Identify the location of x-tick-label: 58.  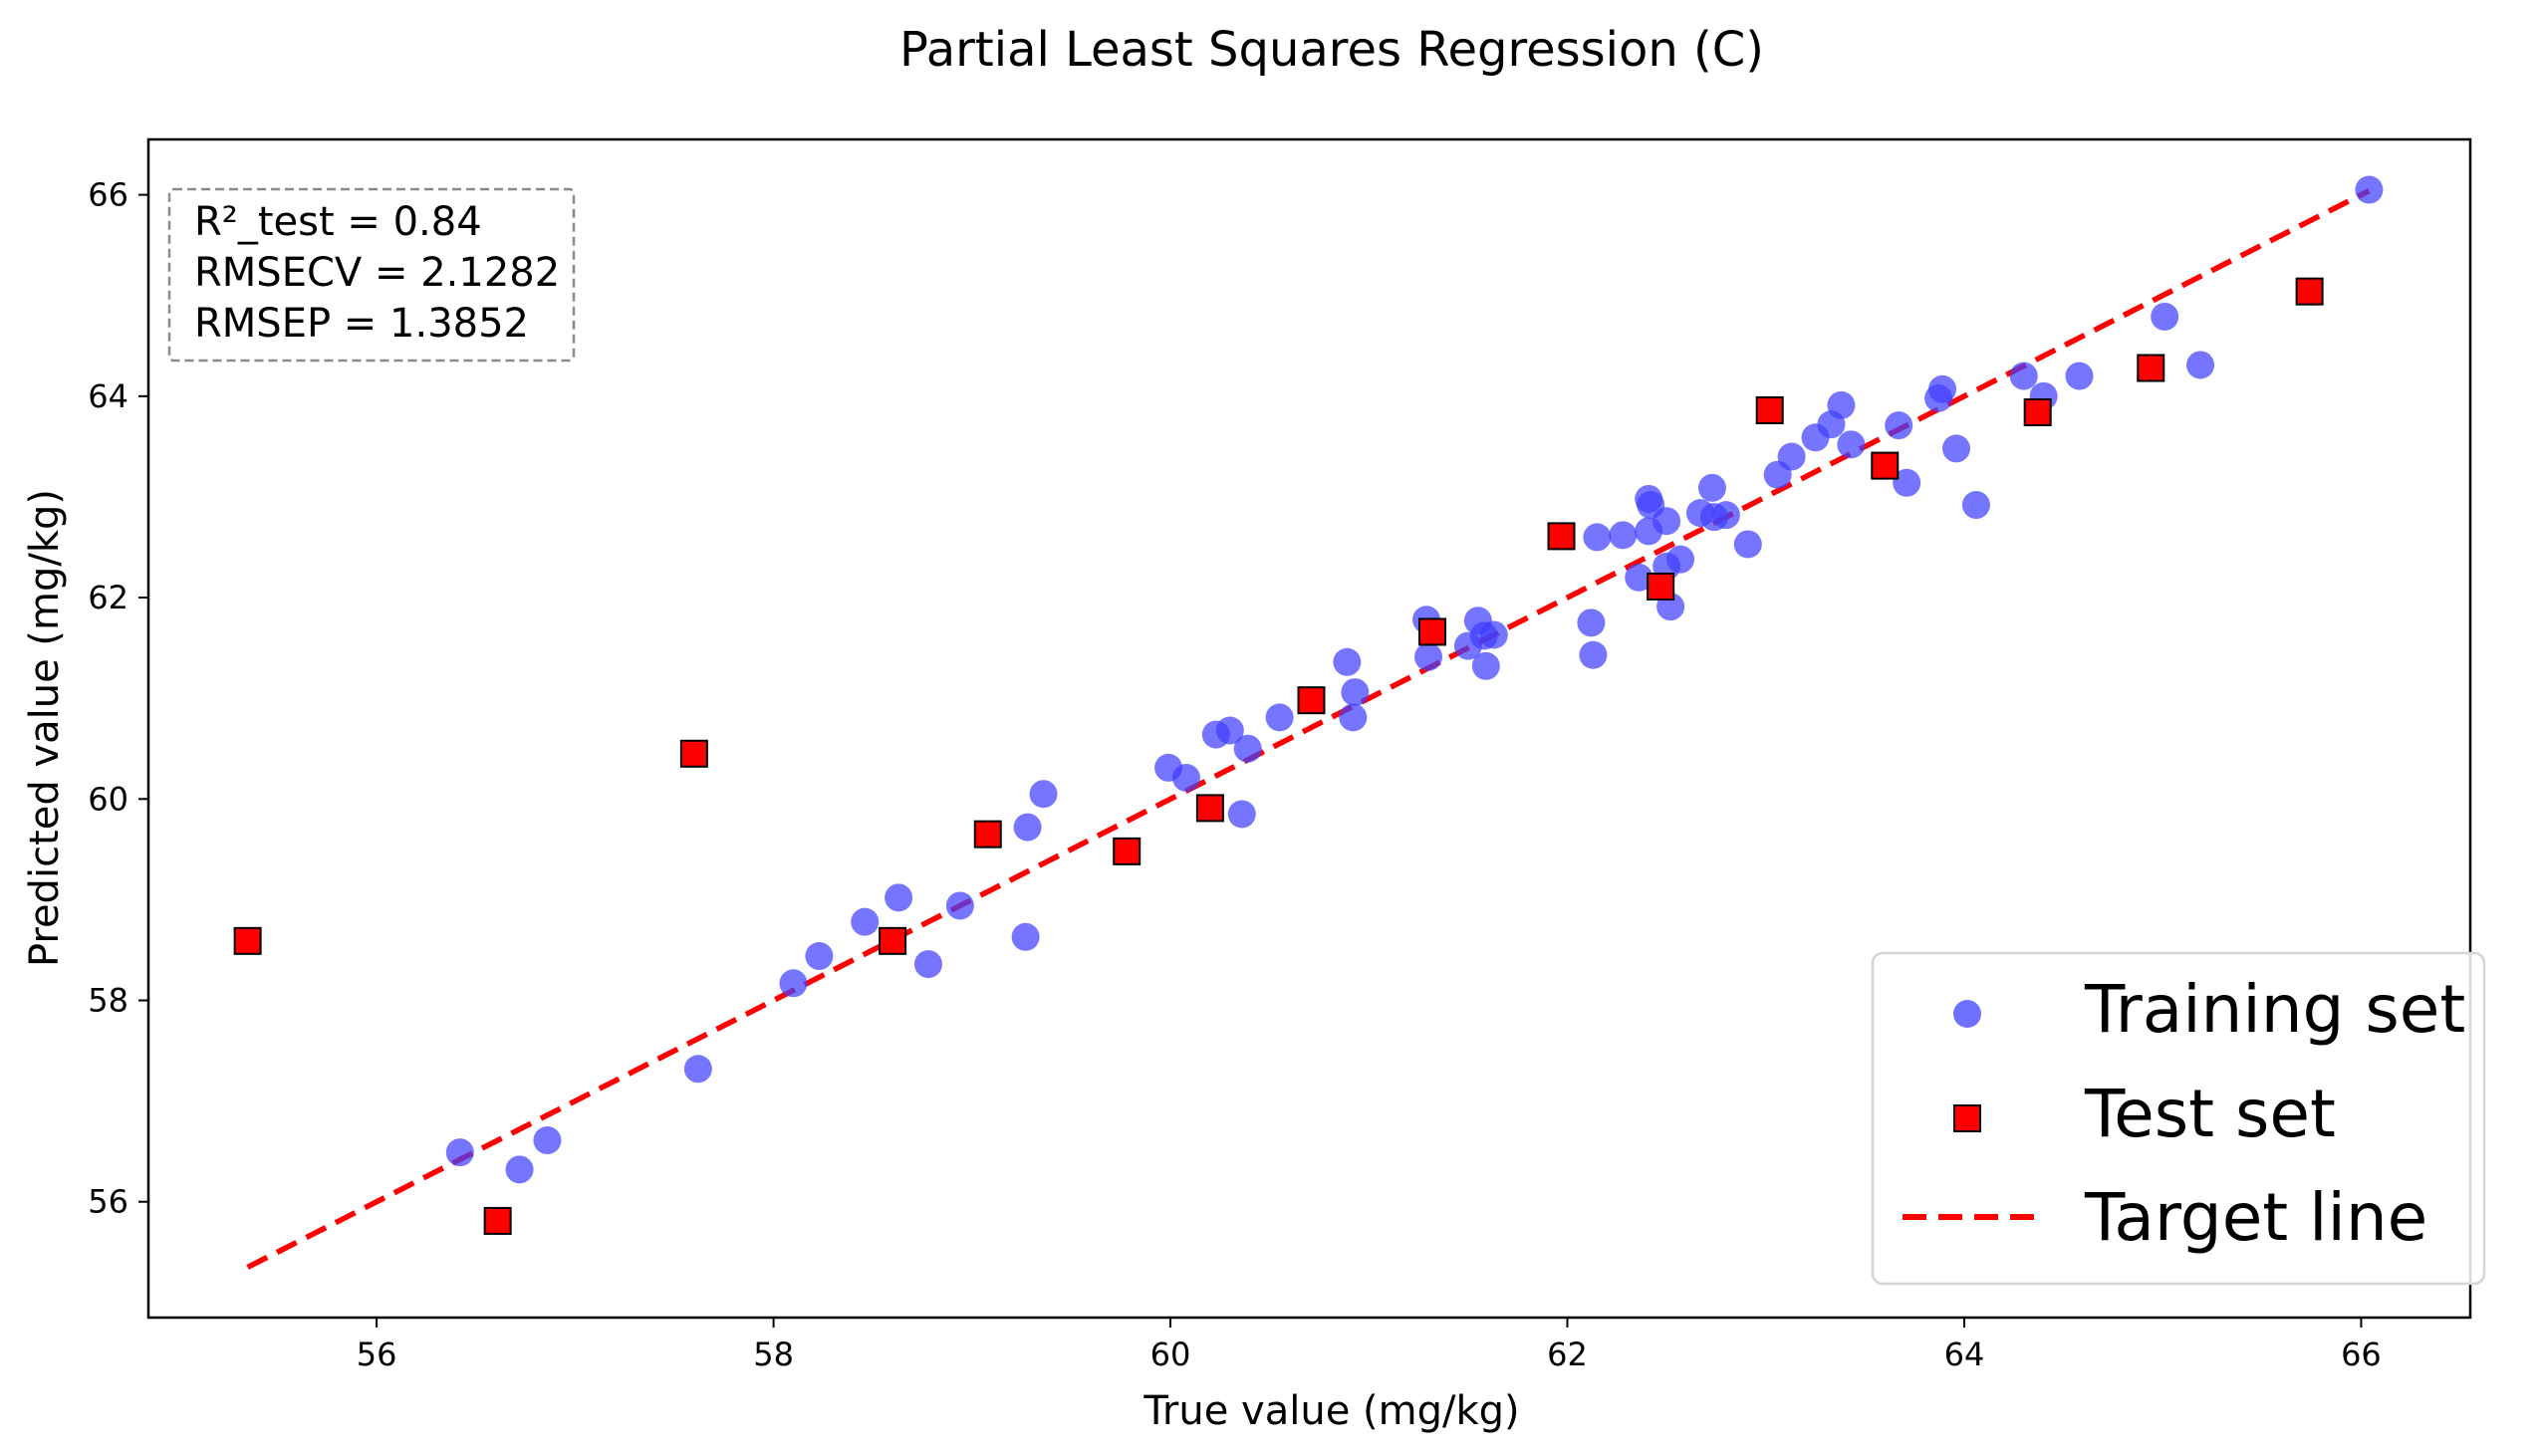
(773, 1354).